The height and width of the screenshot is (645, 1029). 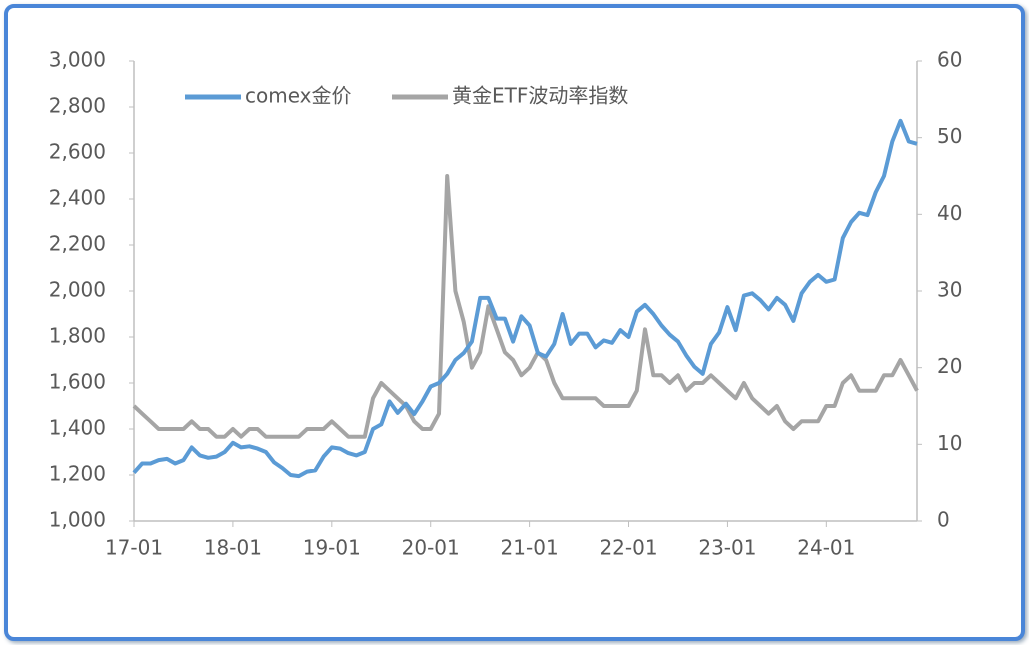 I want to click on x-tick-label: 24-01, so click(x=826, y=548).